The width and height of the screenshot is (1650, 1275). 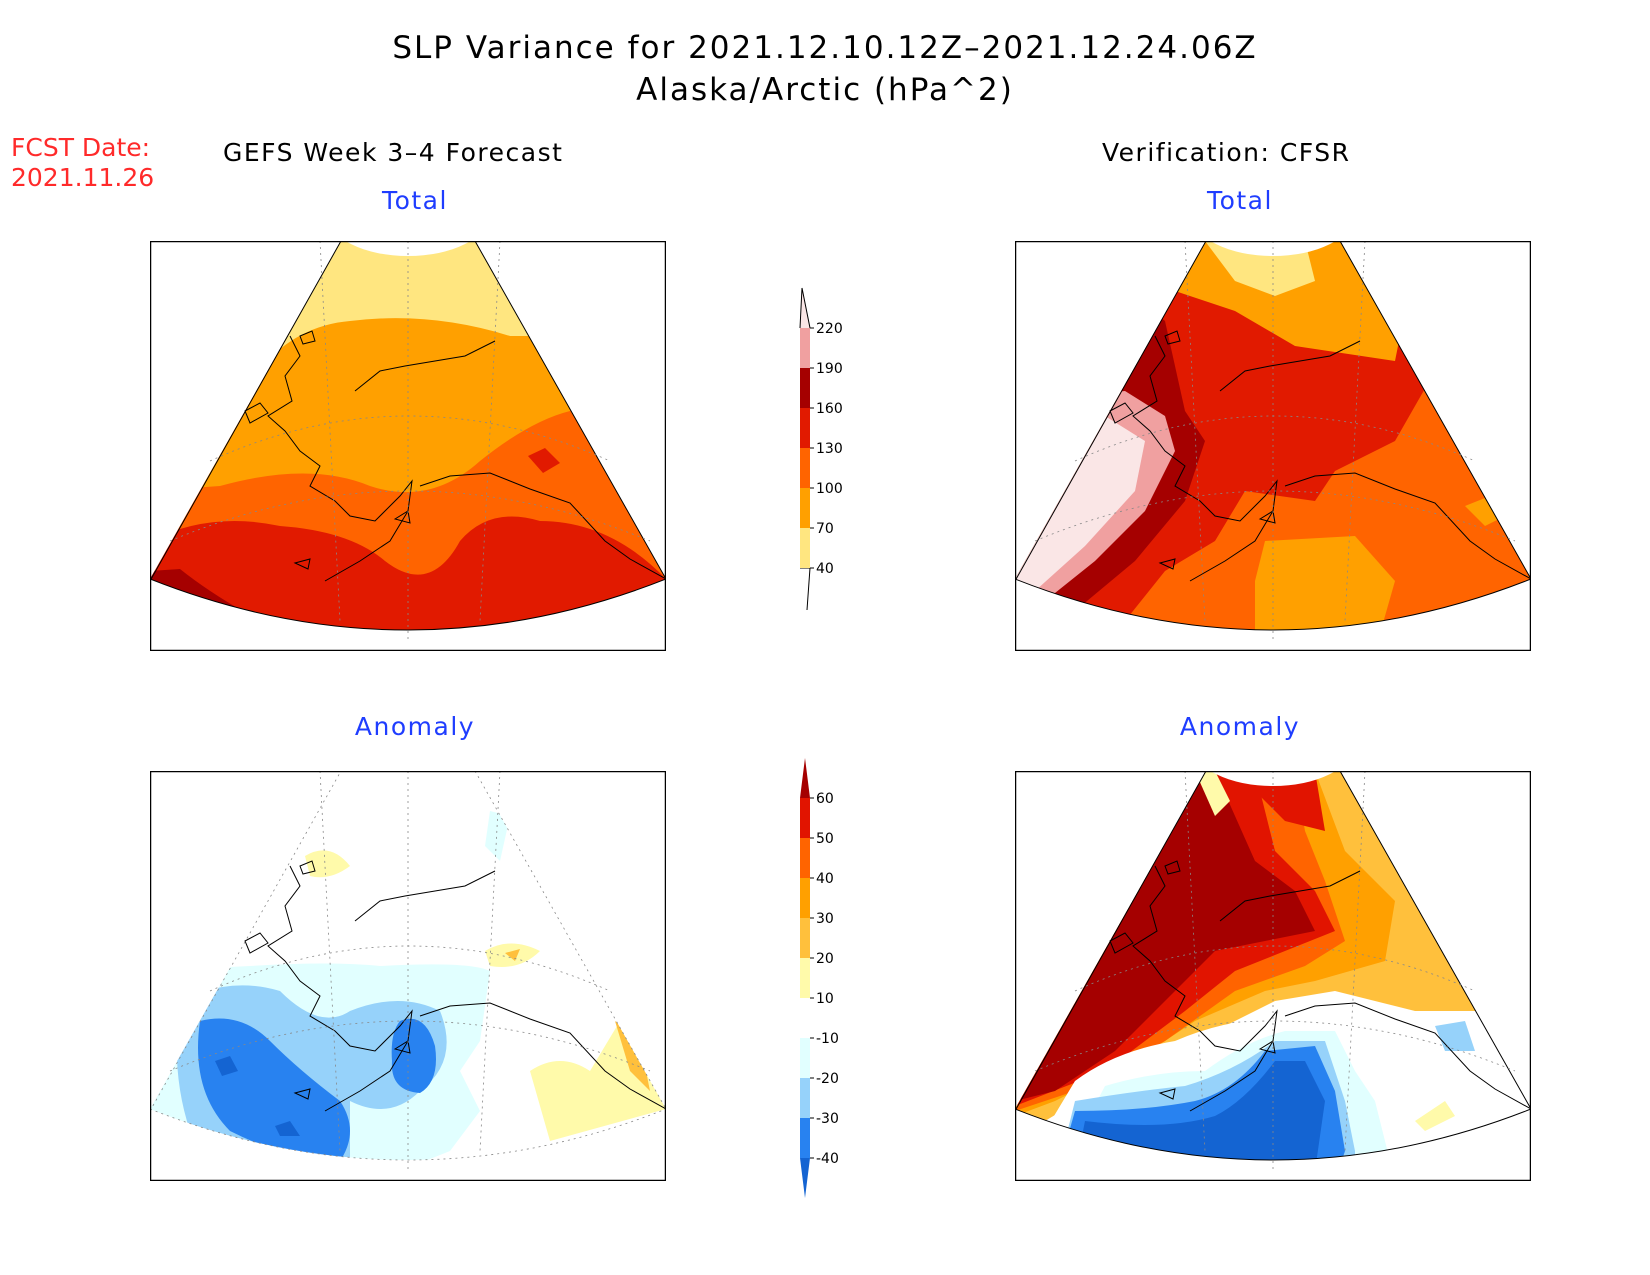 What do you see at coordinates (83, 177) in the screenshot?
I see `fcst-date-value: 2021.11.26` at bounding box center [83, 177].